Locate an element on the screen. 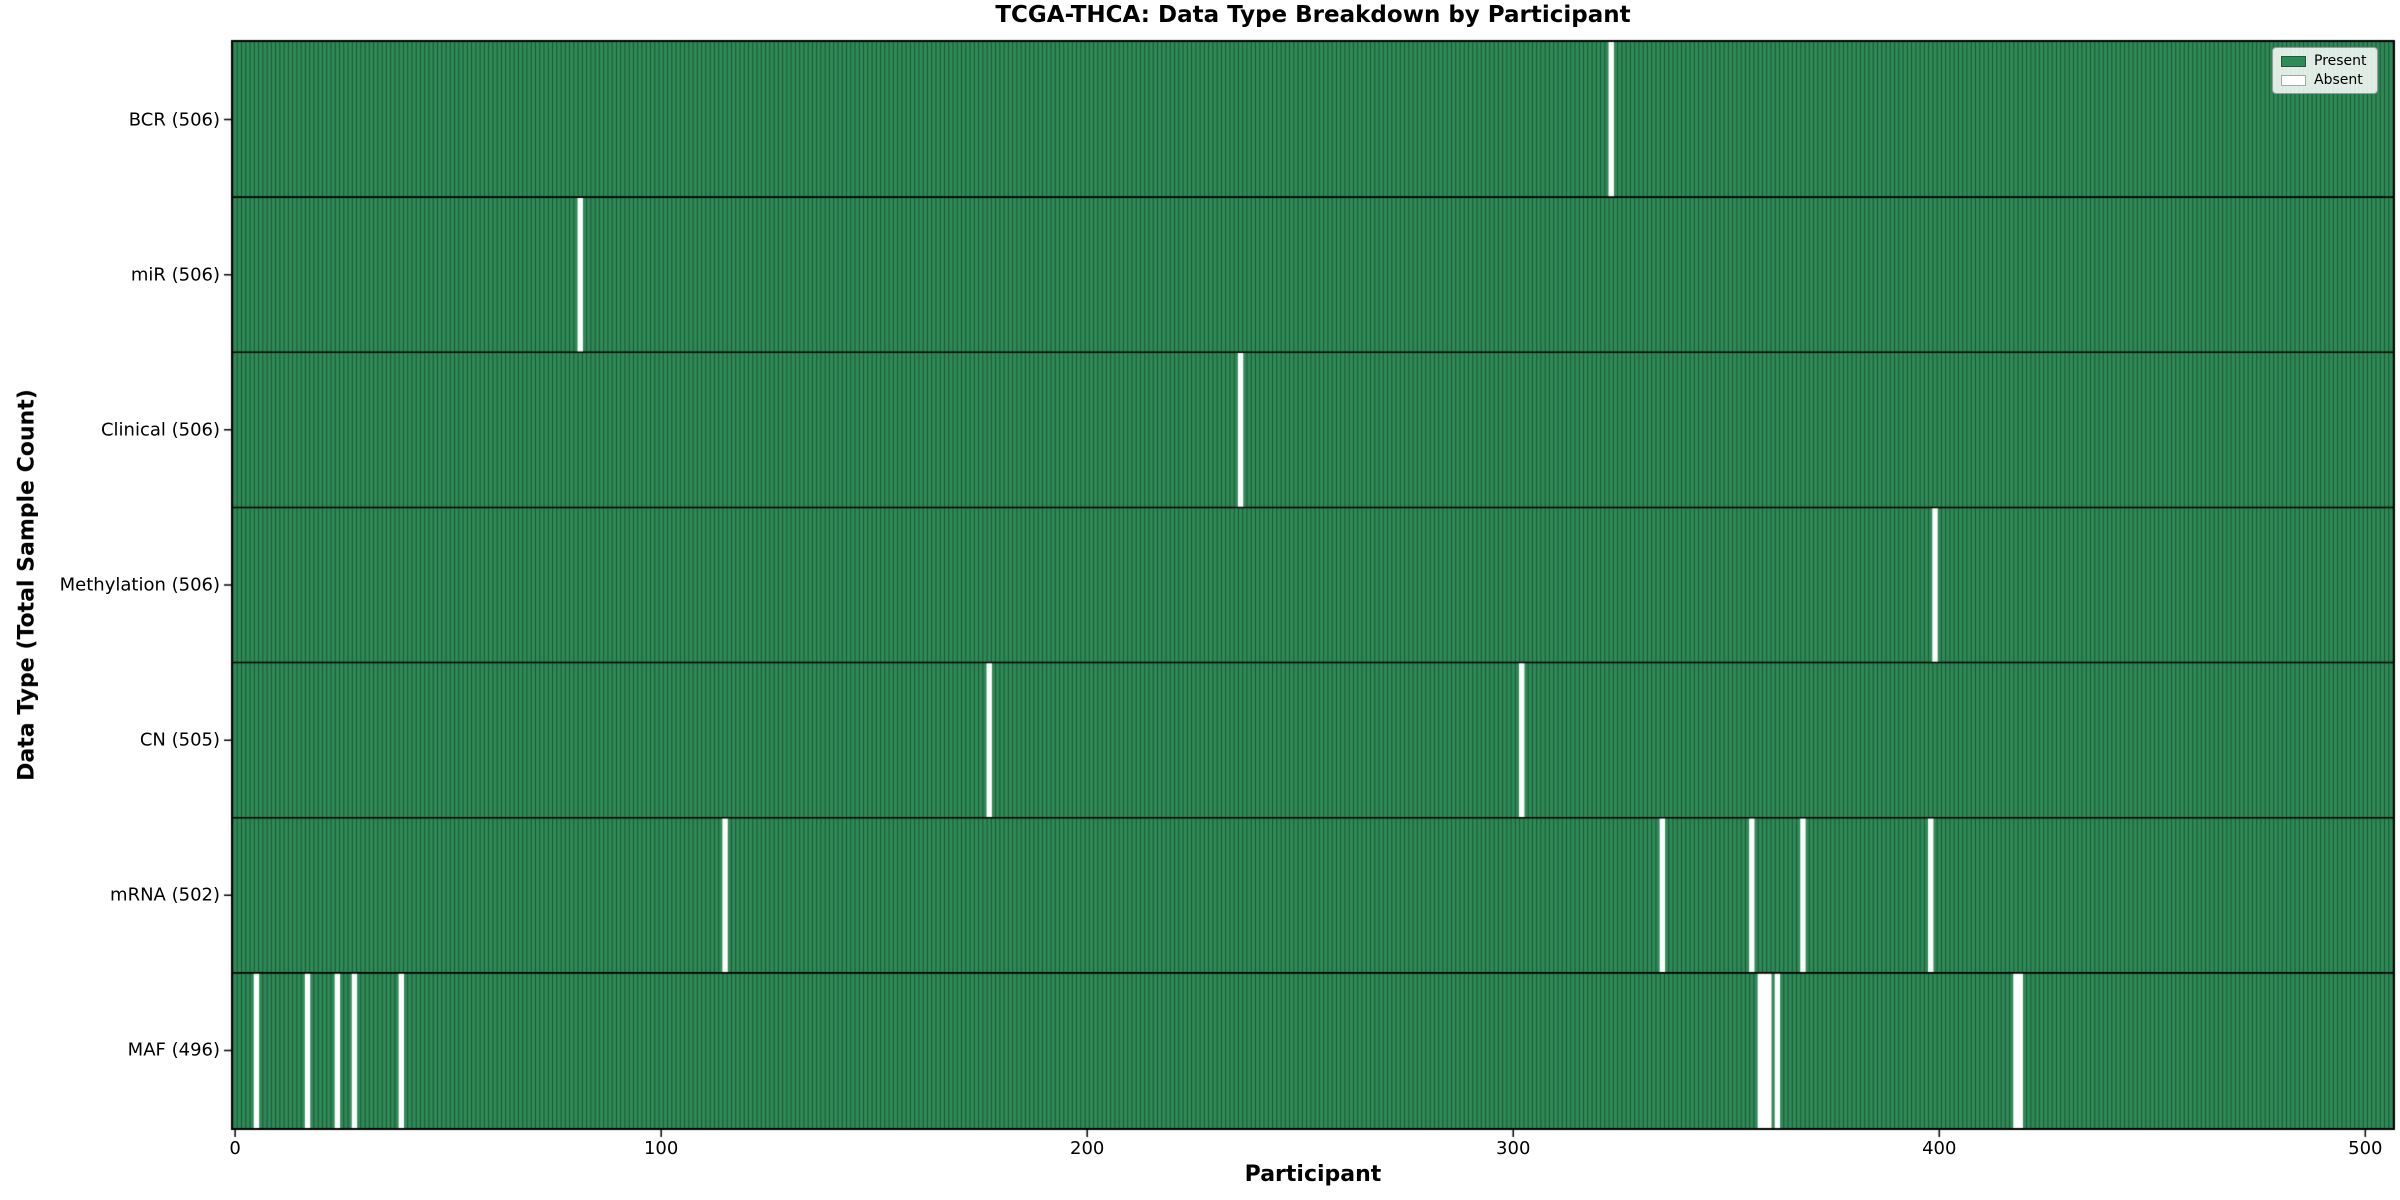 Image resolution: width=2400 pixels, height=1200 pixels. y-axis-label: Data Type (Total Sample Count) is located at coordinates (27, 585).